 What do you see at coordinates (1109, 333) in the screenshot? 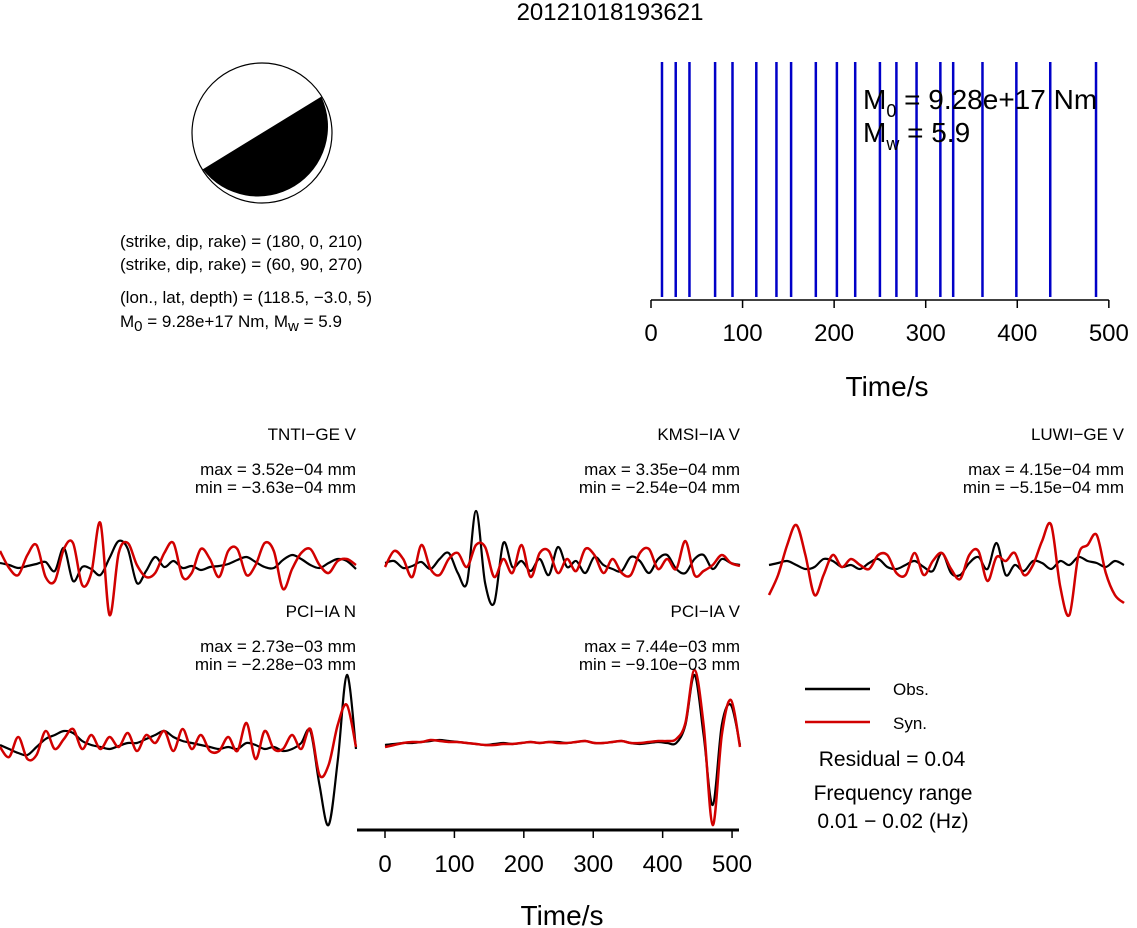
I see `stf-x-tick-label-5: 500` at bounding box center [1109, 333].